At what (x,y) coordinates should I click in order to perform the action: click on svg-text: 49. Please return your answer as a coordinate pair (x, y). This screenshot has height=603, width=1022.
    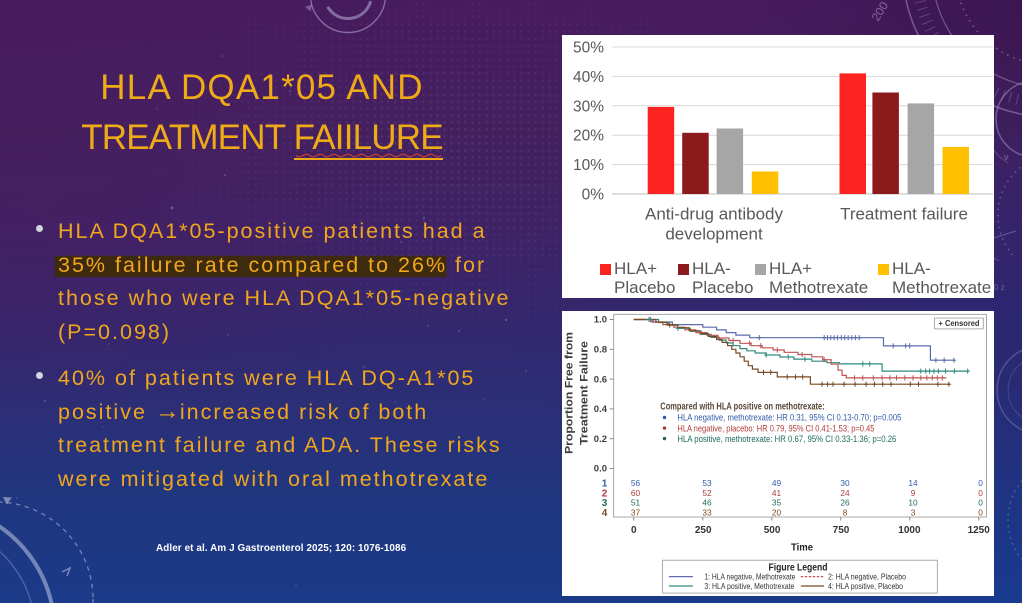
    Looking at the image, I should click on (777, 483).